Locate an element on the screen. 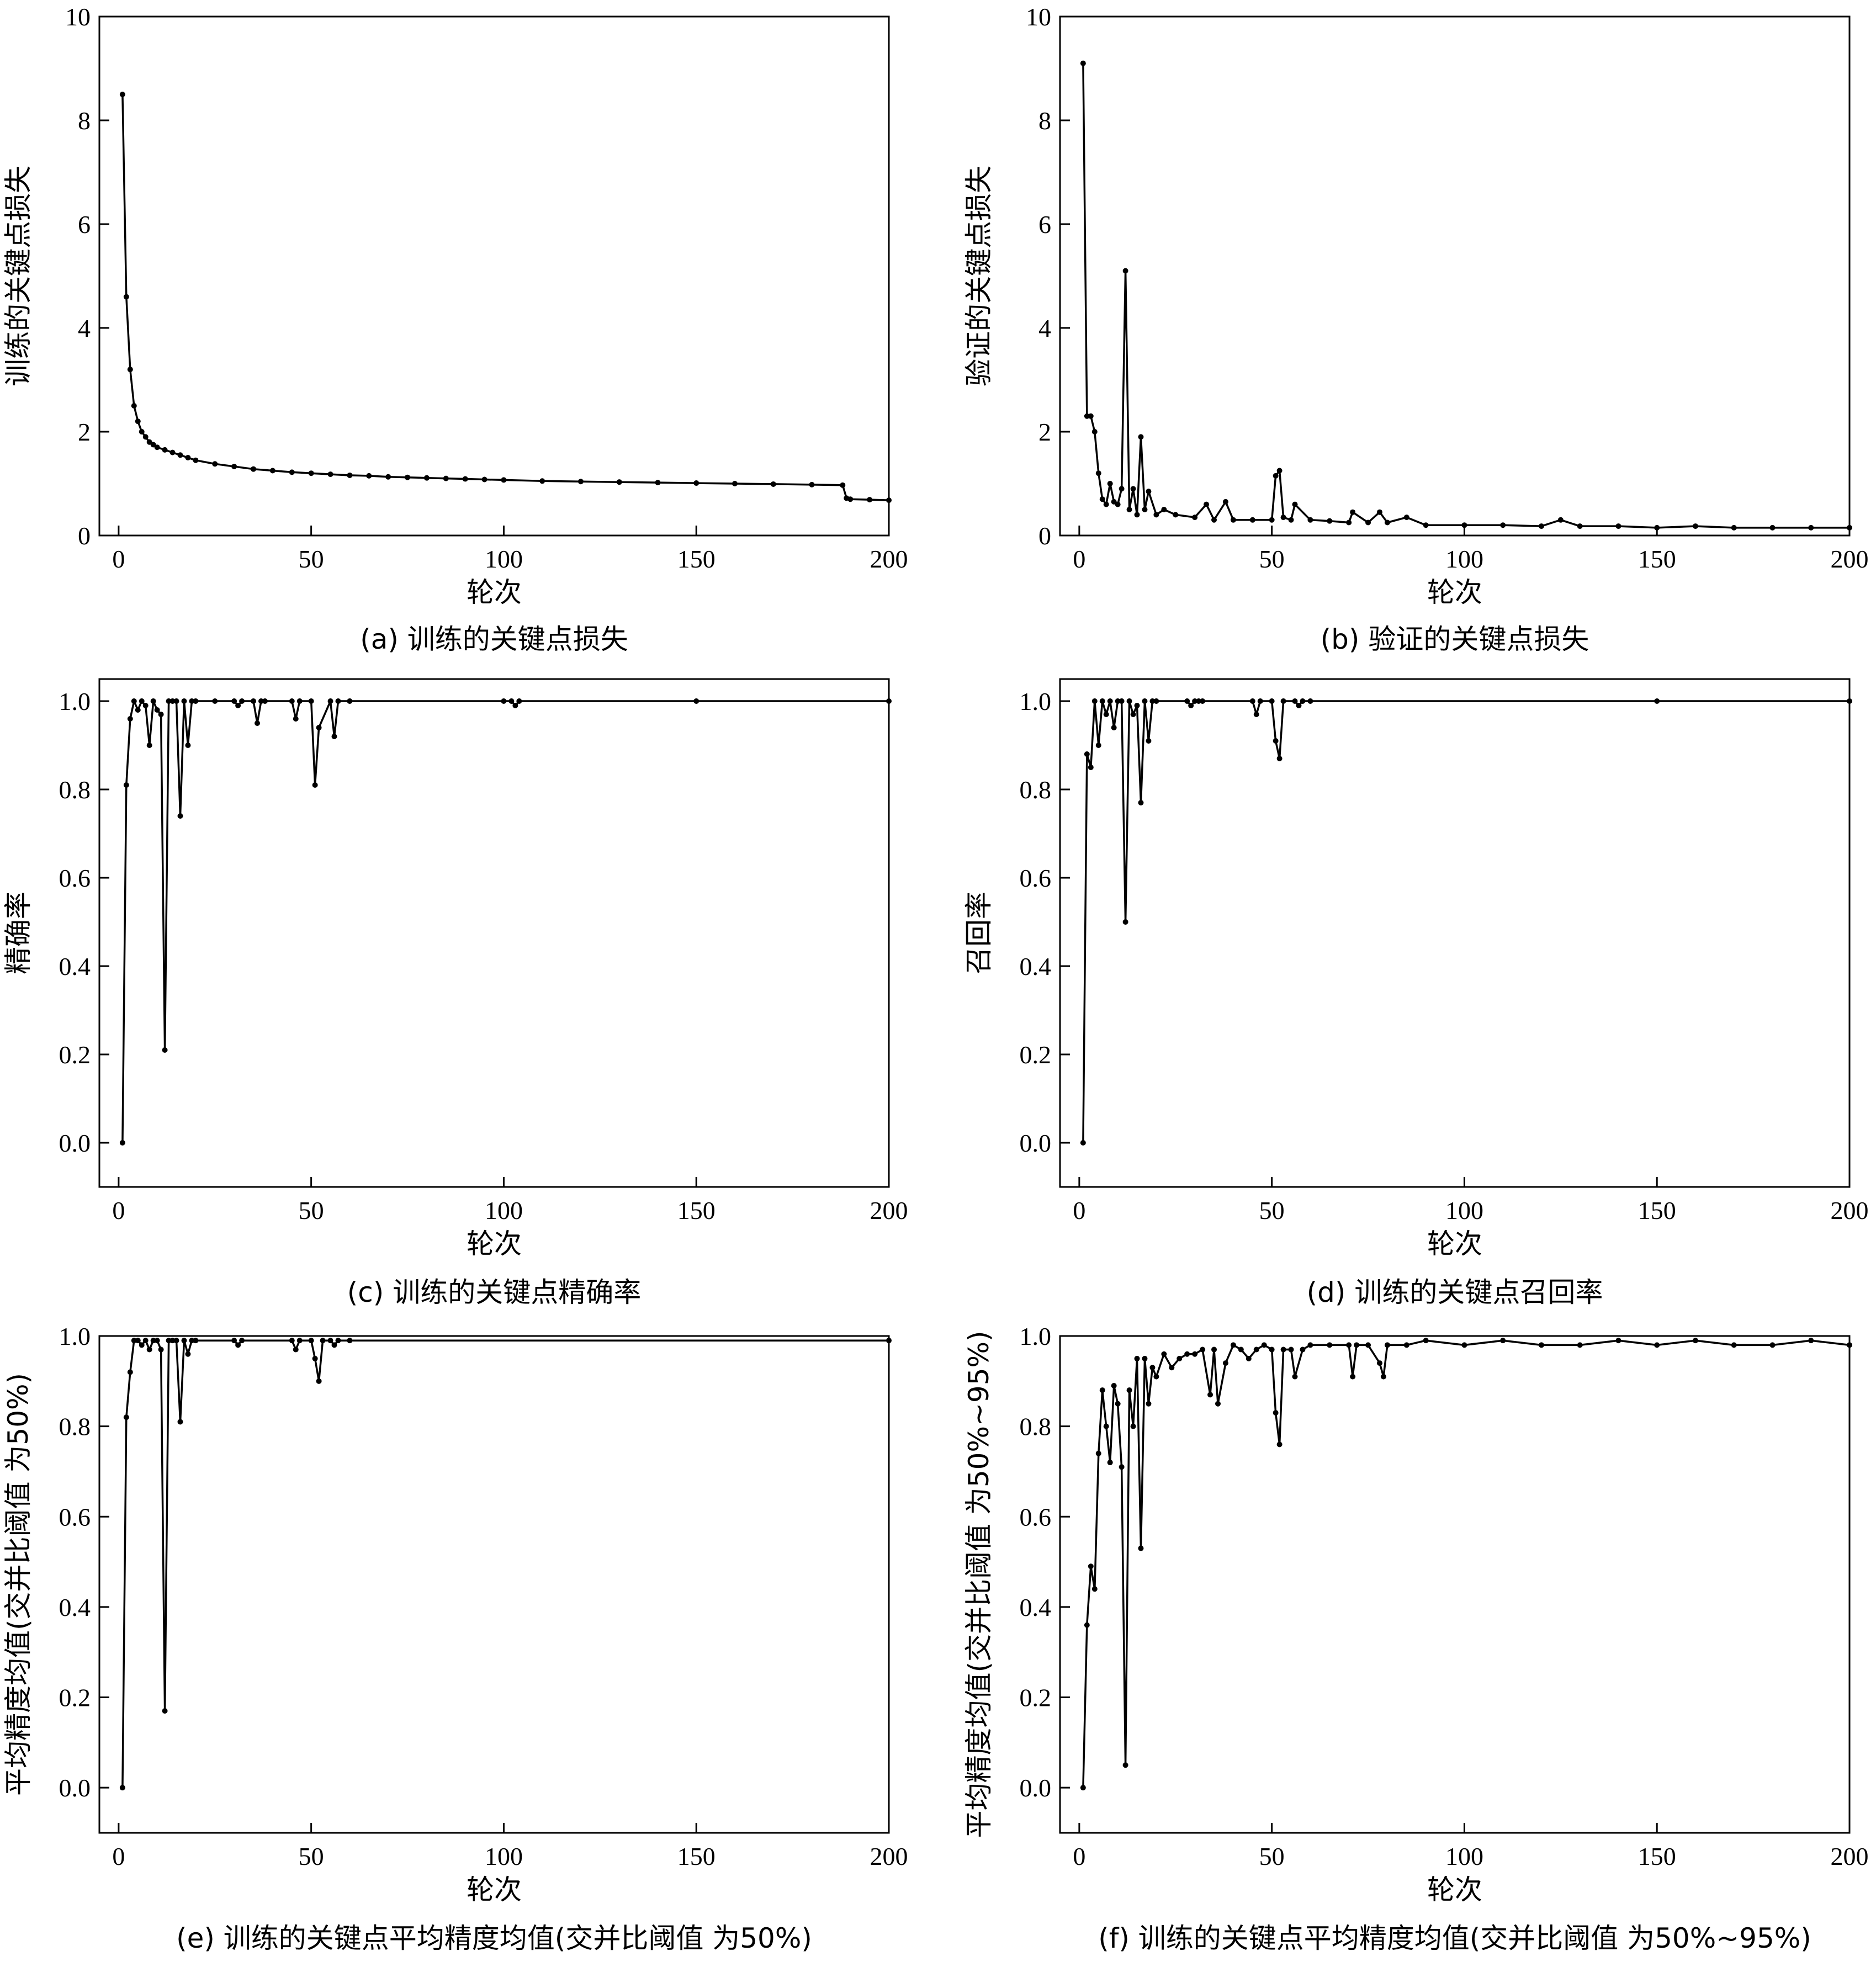  chart-d-xtick-label: 150 is located at coordinates (1657, 1210).